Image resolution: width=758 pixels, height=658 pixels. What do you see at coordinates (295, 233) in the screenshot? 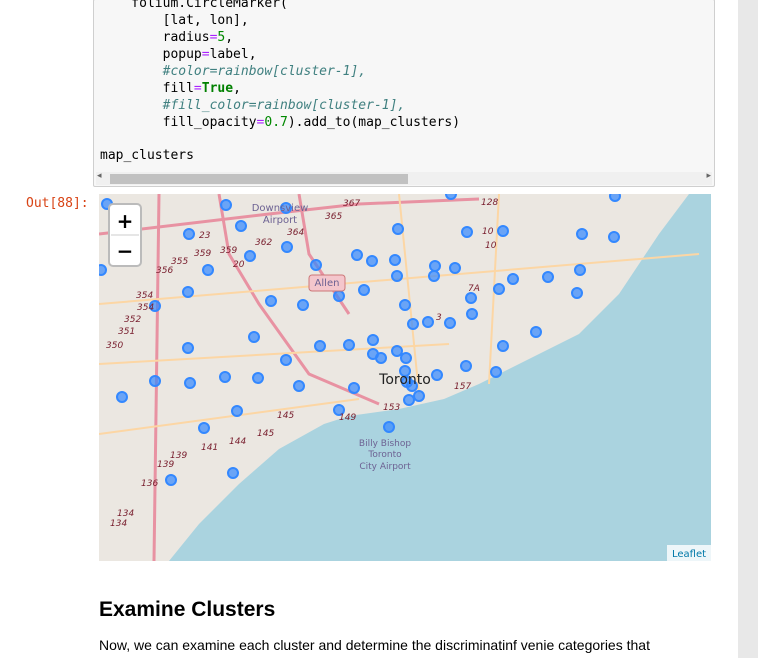
I see `road-label: 364` at bounding box center [295, 233].